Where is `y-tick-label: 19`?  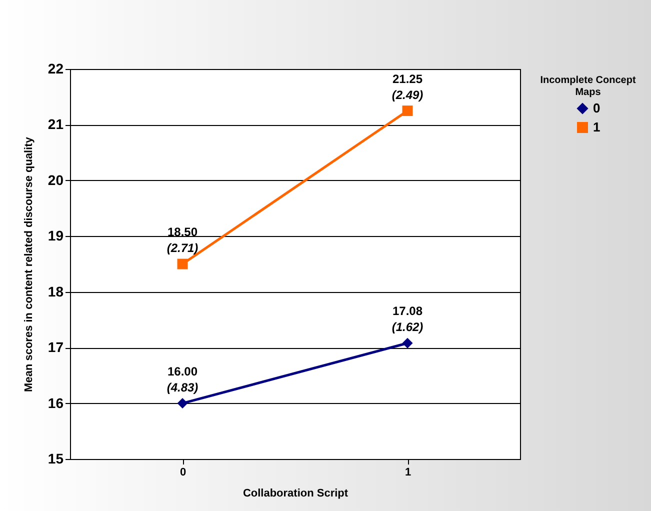
y-tick-label: 19 is located at coordinates (56, 236).